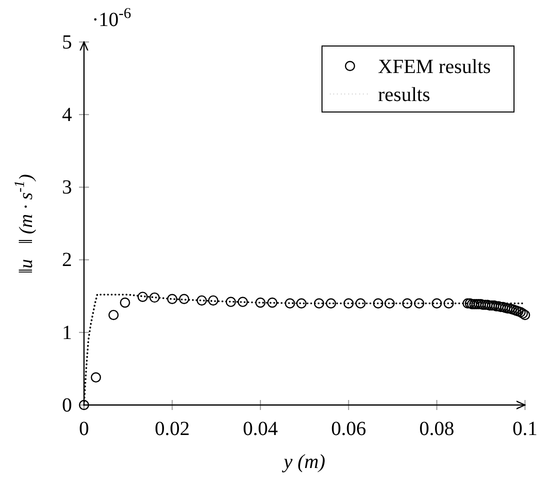 This screenshot has height=478, width=539. Describe the element at coordinates (436, 429) in the screenshot. I see `x-tick-label: 0.08` at that location.